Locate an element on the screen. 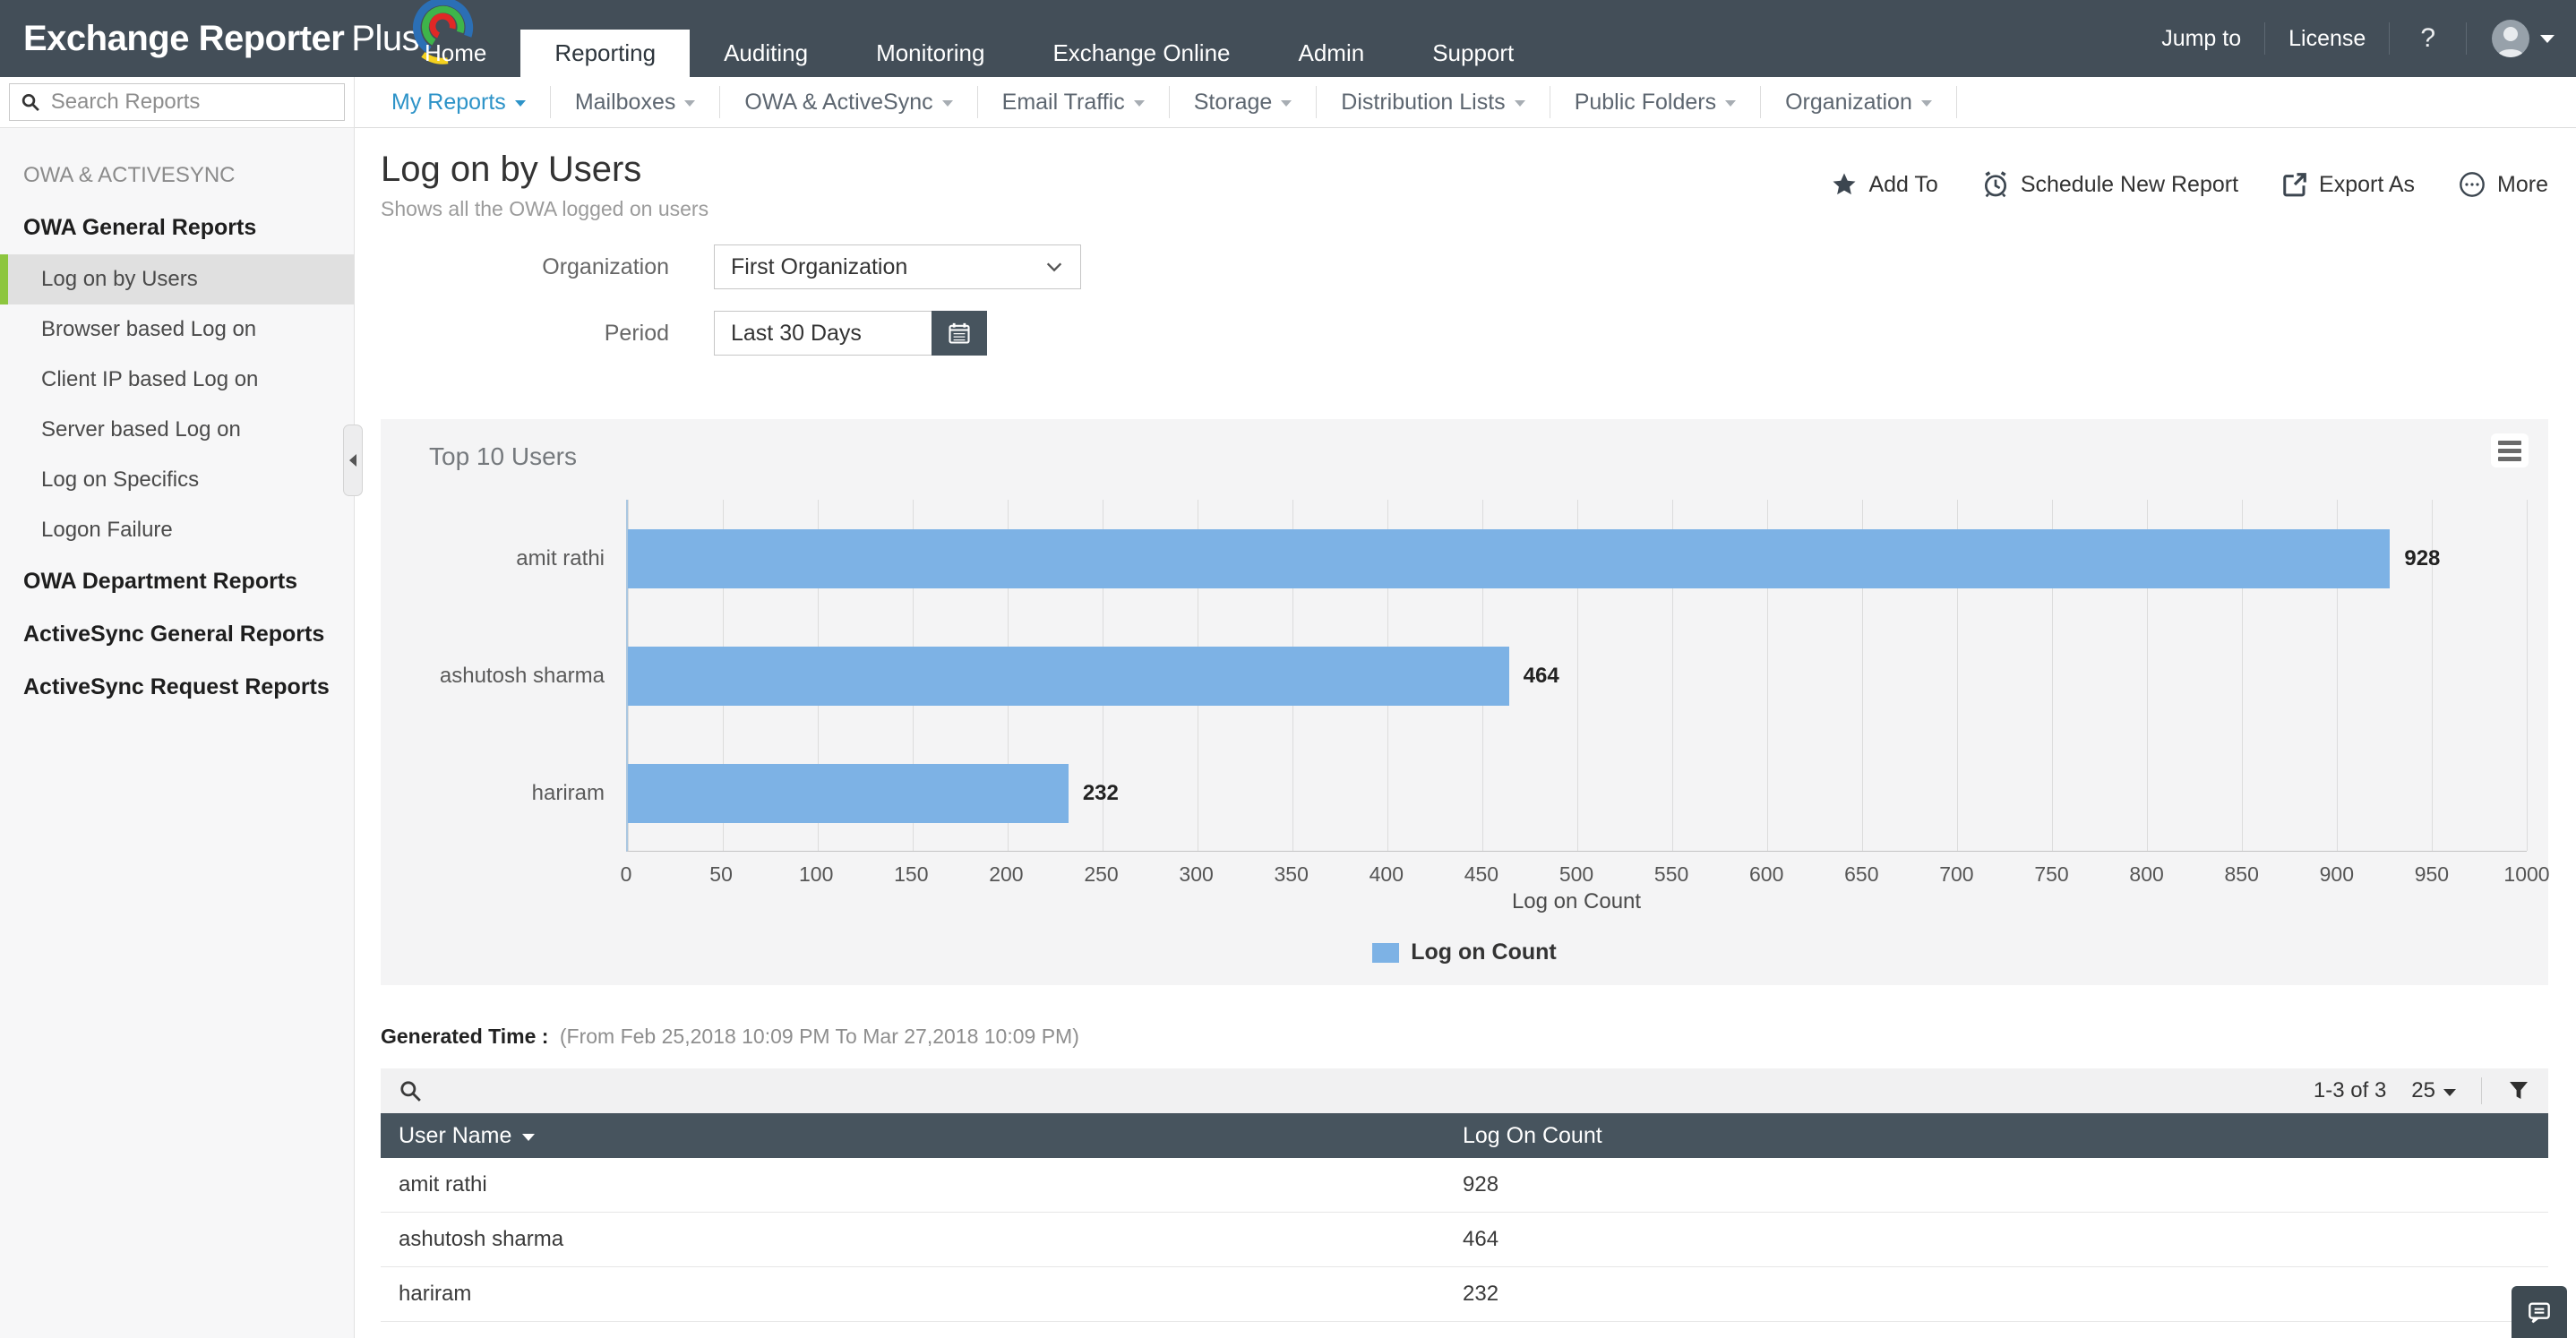 Image resolution: width=2576 pixels, height=1338 pixels. sidebar-entry: Browser based Log on is located at coordinates (149, 329).